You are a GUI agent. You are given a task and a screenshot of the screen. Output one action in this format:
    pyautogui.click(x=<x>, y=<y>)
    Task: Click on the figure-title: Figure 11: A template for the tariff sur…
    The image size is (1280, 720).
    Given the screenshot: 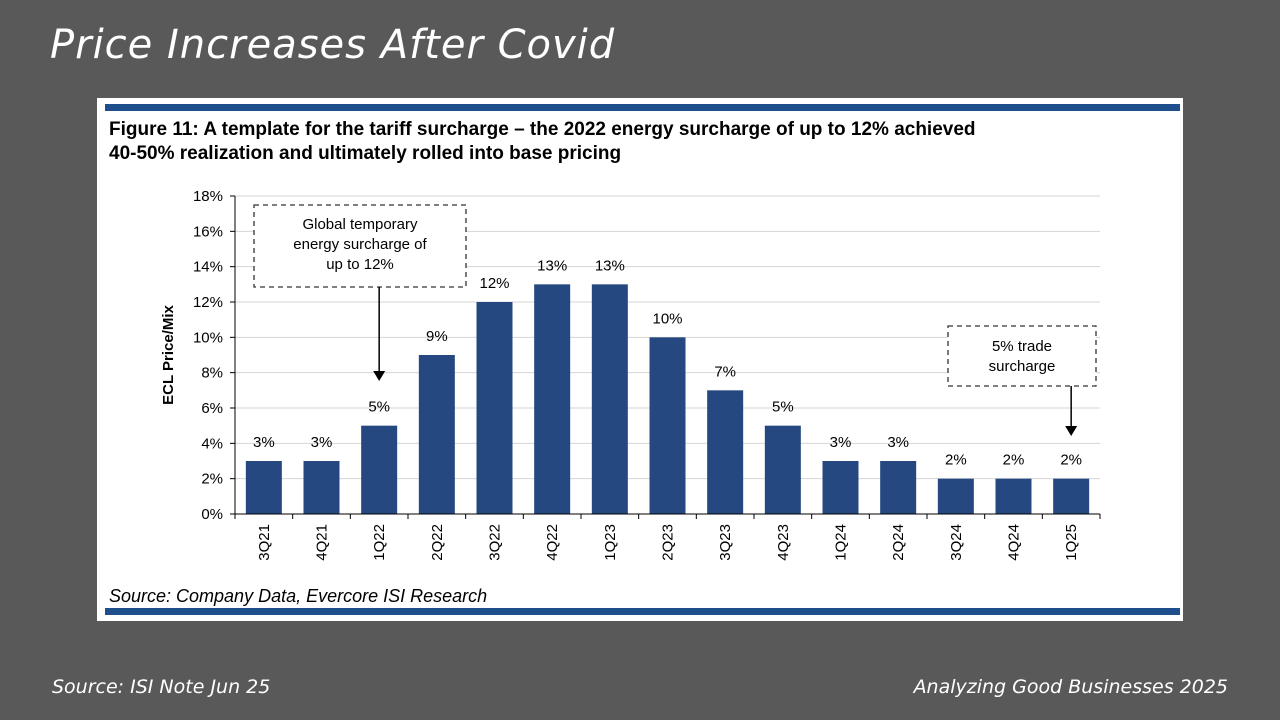 What is the action you would take?
    pyautogui.click(x=639, y=142)
    